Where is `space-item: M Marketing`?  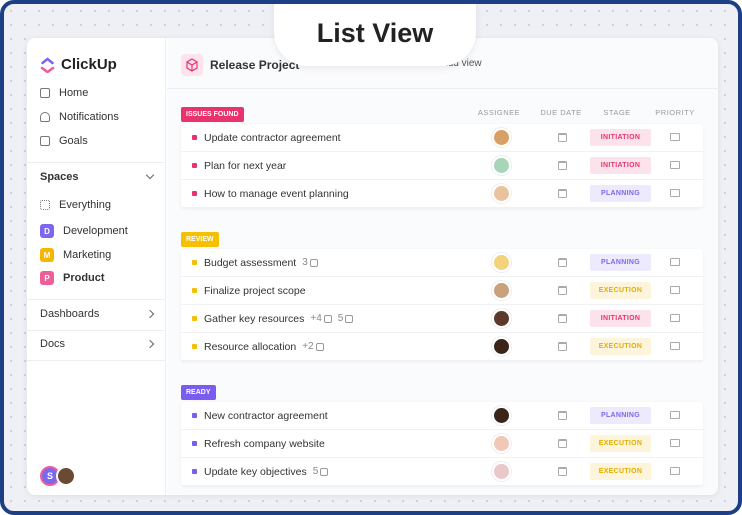 space-item: M Marketing is located at coordinates (75, 255).